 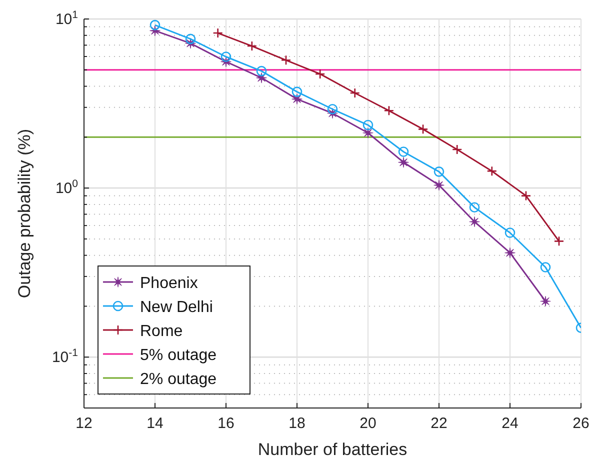 What do you see at coordinates (84, 423) in the screenshot?
I see `x-tick-label: 12` at bounding box center [84, 423].